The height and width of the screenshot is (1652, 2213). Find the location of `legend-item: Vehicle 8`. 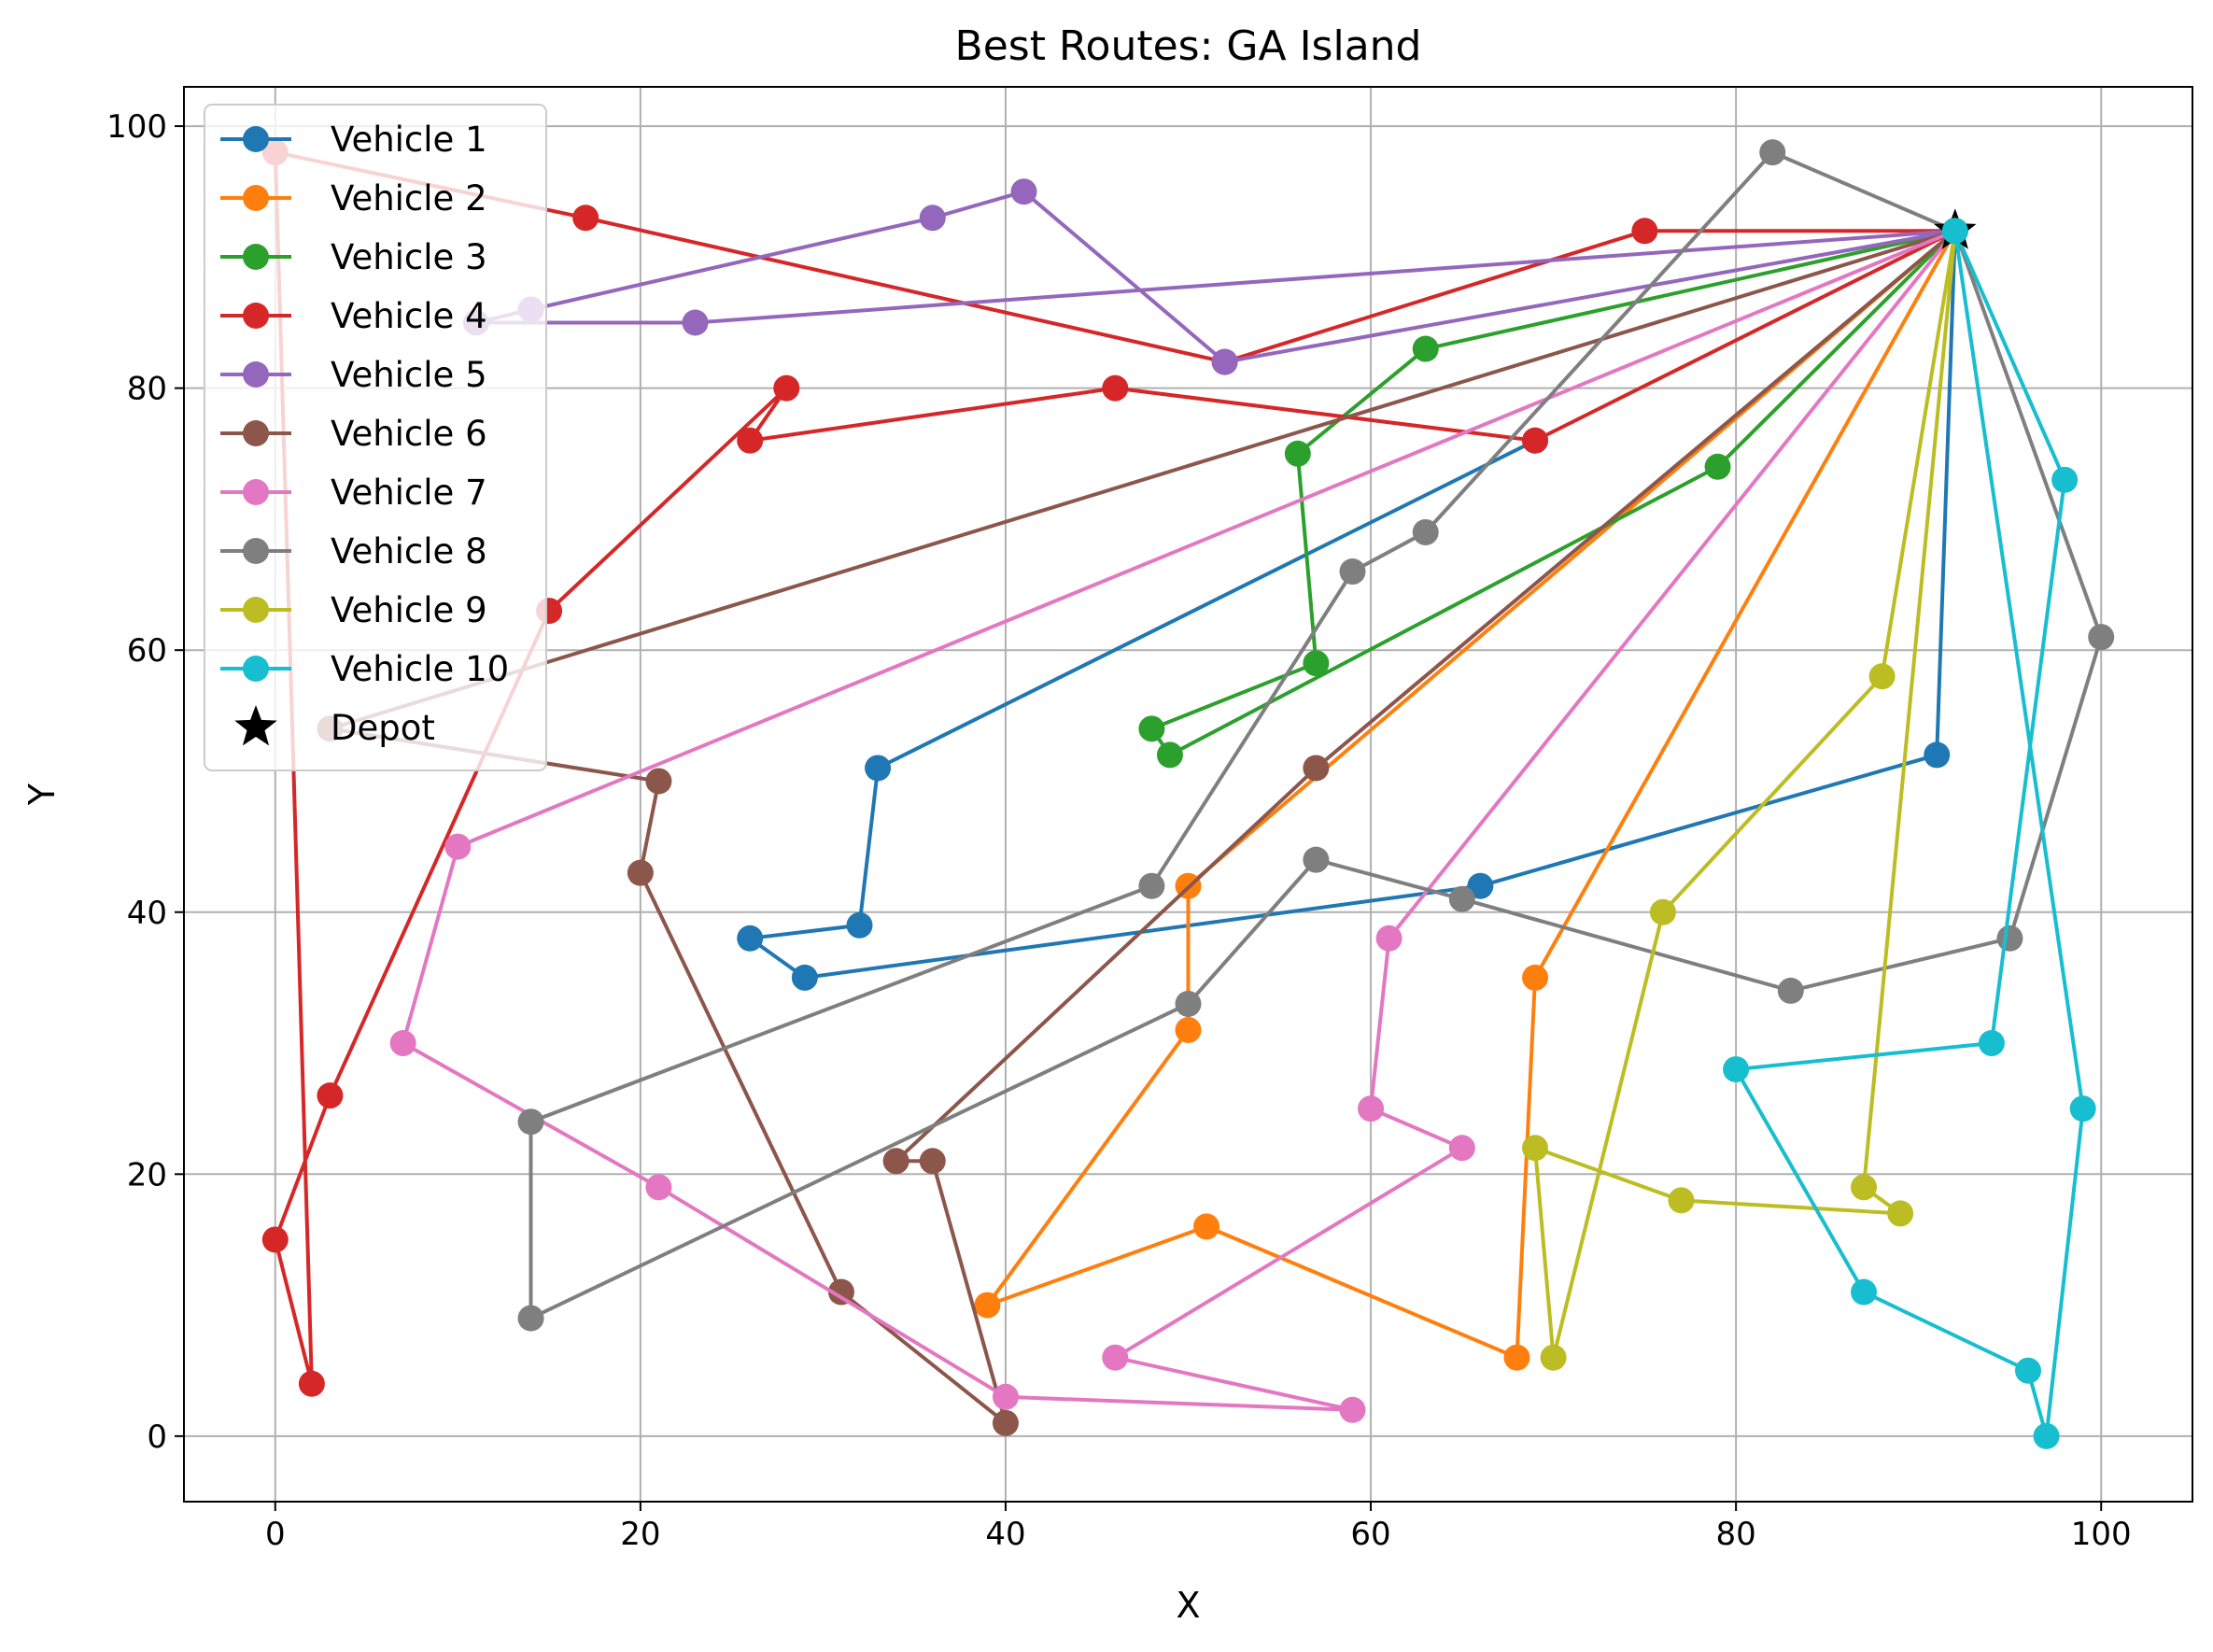

legend-item: Vehicle 8 is located at coordinates (354, 551).